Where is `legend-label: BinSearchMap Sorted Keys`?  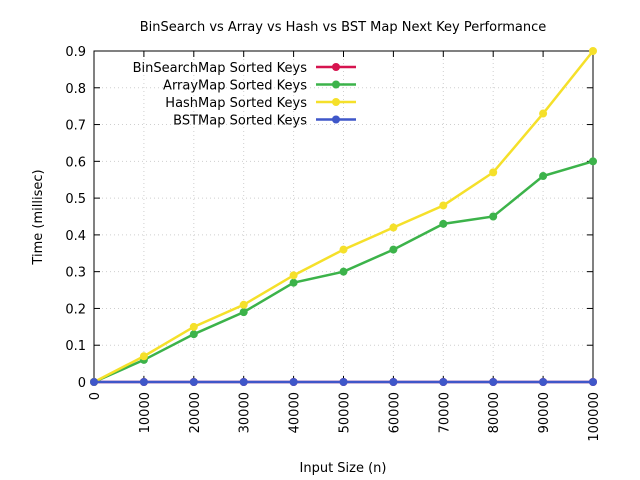
legend-label: BinSearchMap Sorted Keys is located at coordinates (220, 68).